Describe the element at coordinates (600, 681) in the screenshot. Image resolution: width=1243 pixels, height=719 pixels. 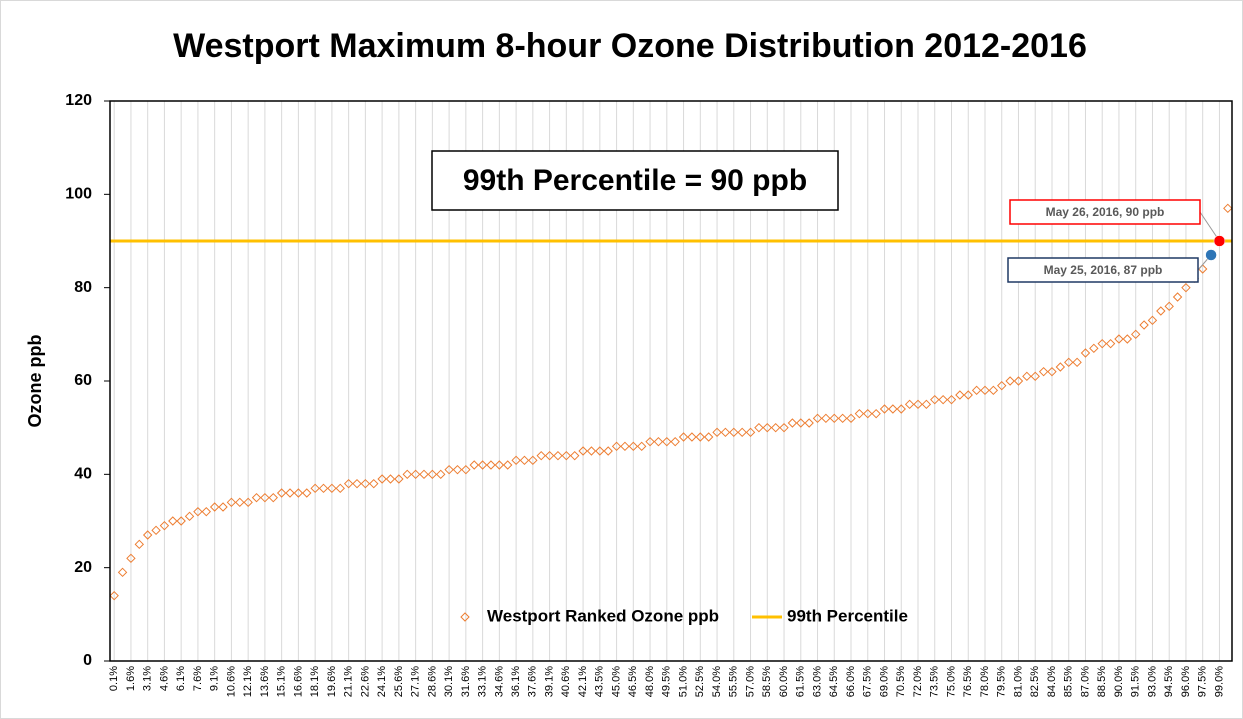
I see `x-tick-label: 43.5%` at that location.